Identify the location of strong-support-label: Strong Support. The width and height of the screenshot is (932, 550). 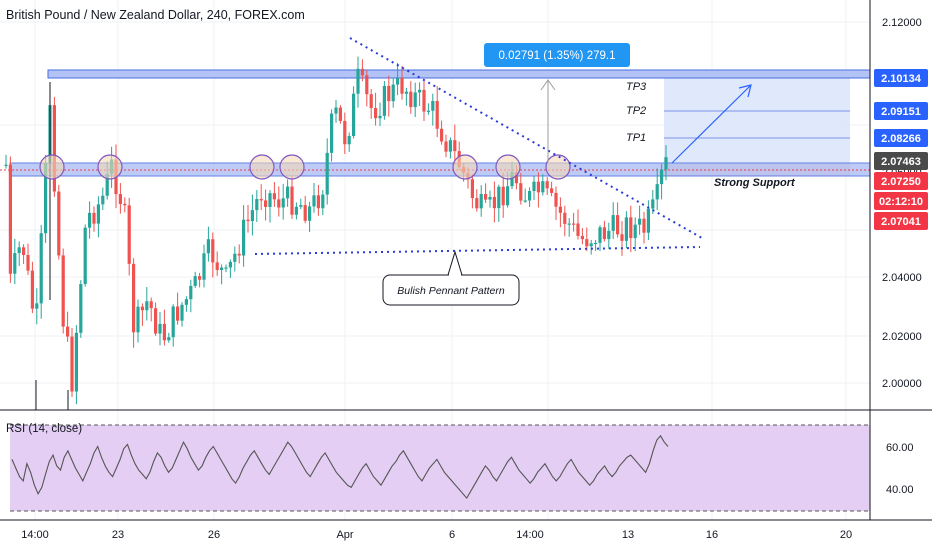
(755, 183).